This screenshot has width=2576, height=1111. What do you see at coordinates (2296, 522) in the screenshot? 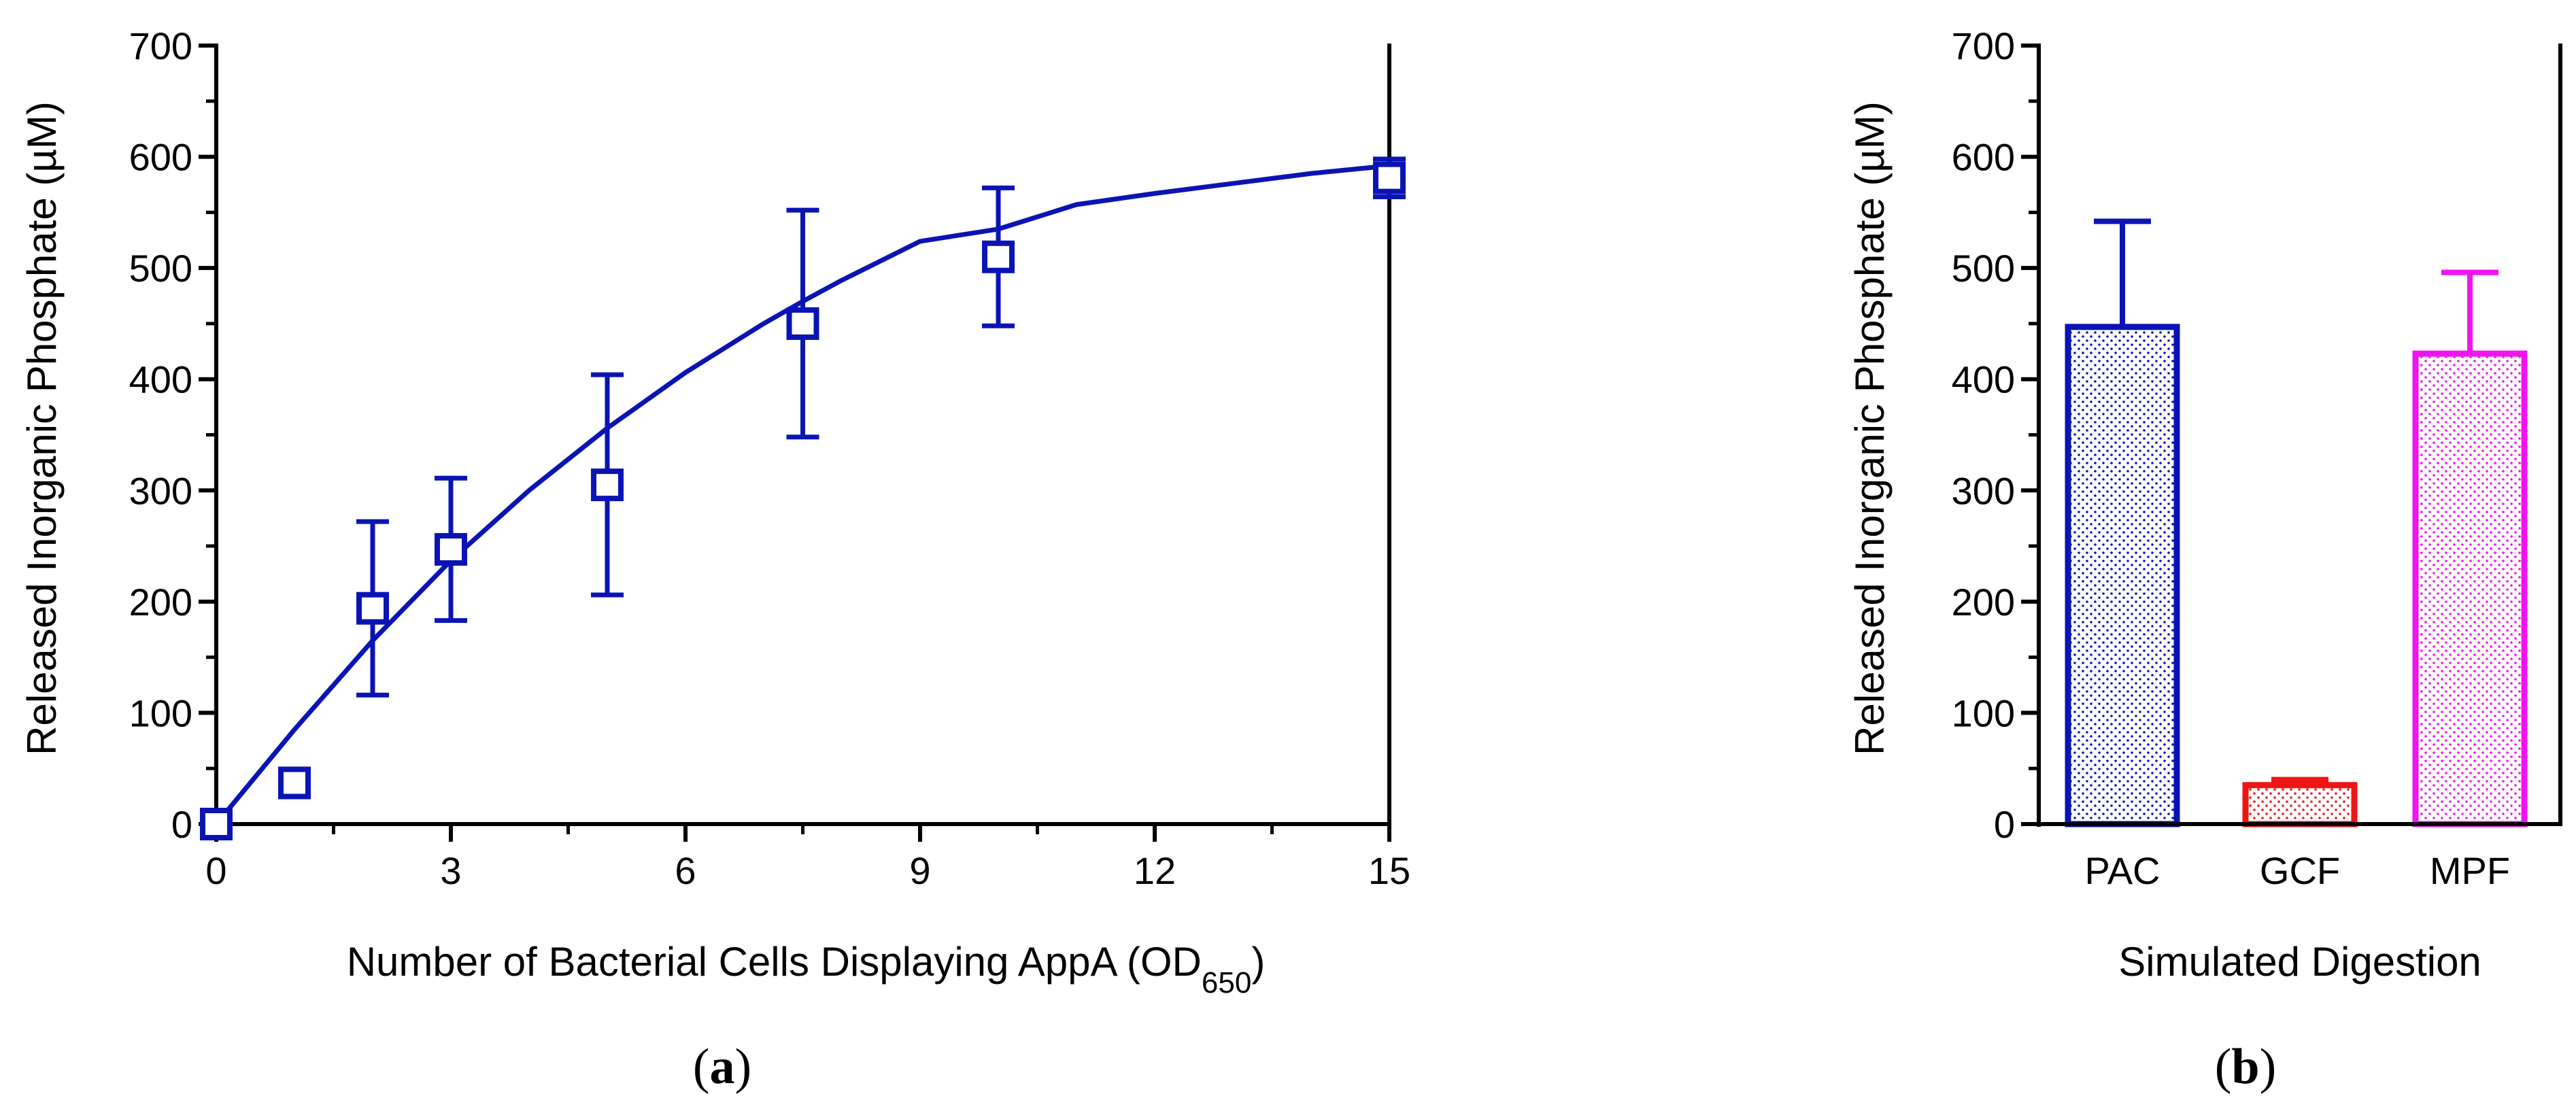
I see `chart-b-bars` at bounding box center [2296, 522].